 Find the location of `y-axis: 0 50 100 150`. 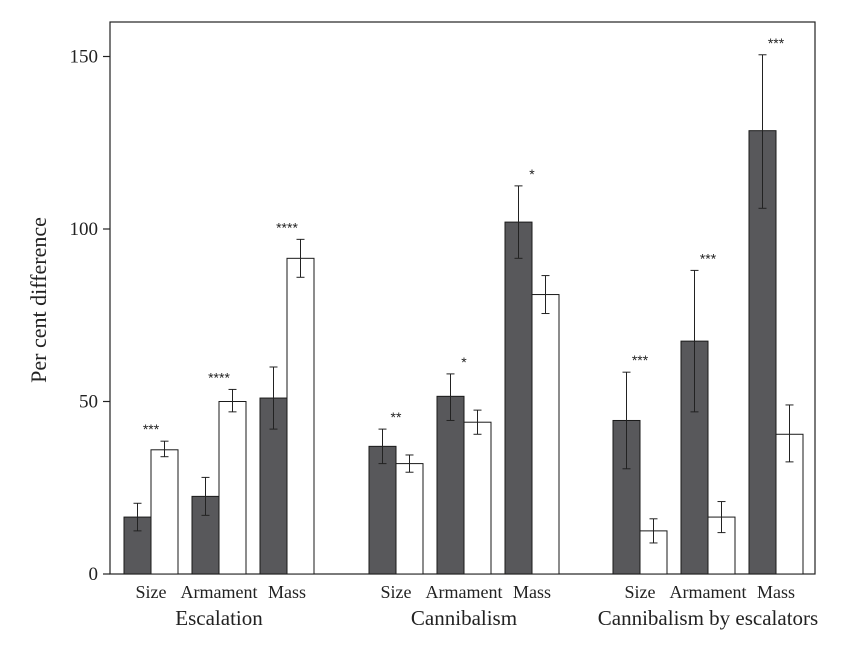

y-axis: 0 50 100 150 is located at coordinates (90, 316).